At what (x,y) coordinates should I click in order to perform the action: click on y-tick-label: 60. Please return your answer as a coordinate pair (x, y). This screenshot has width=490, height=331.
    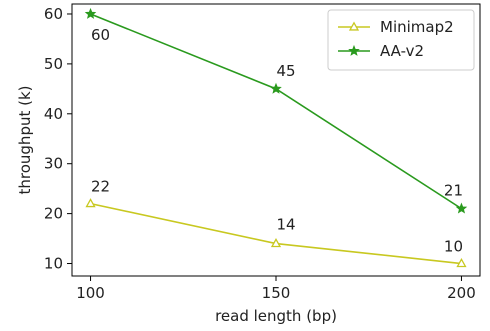
    Looking at the image, I should click on (53, 14).